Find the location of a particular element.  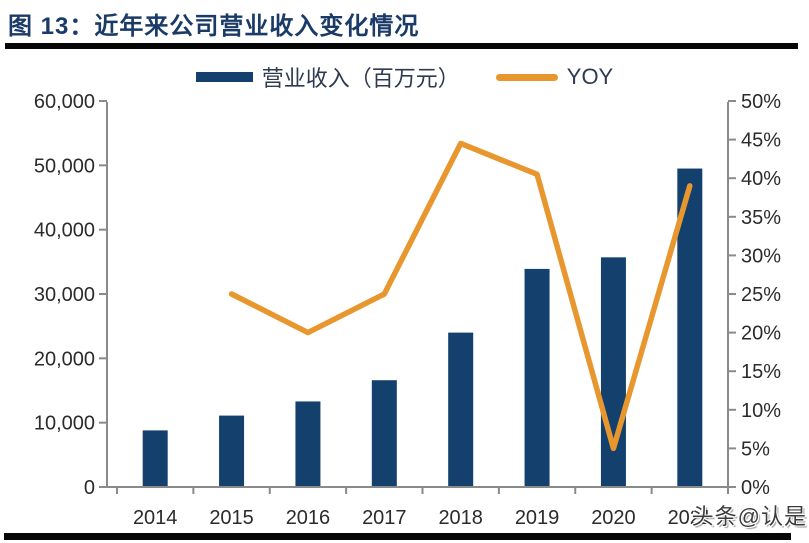

right-axis-tick-label: 15% is located at coordinates (761, 372).